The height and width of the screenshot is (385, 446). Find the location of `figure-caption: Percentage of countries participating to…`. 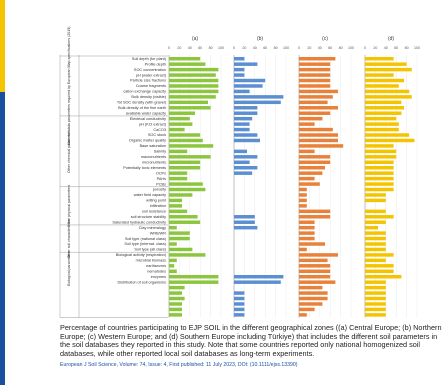

figure-caption: Percentage of countries participating to… is located at coordinates (252, 341).